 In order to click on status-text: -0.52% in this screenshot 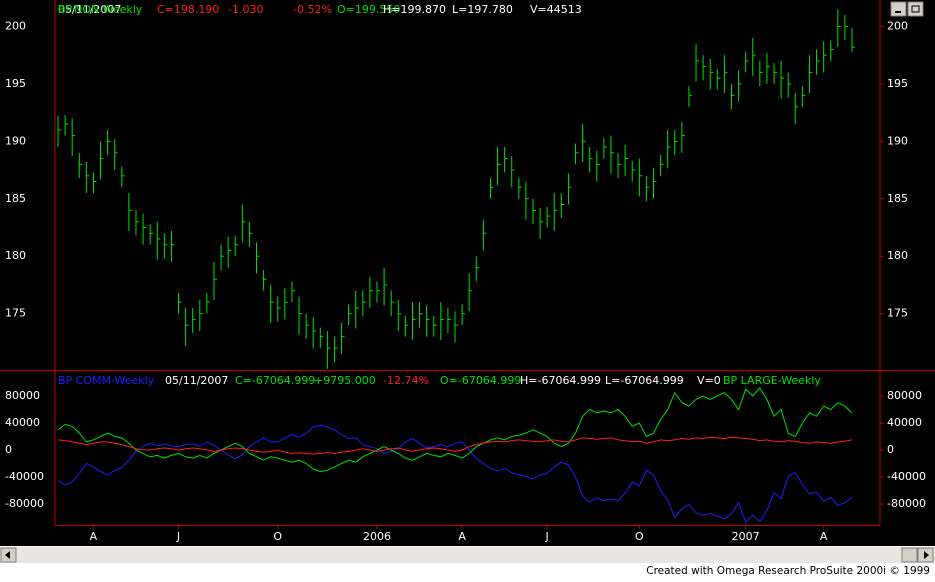, I will do `click(312, 9)`.